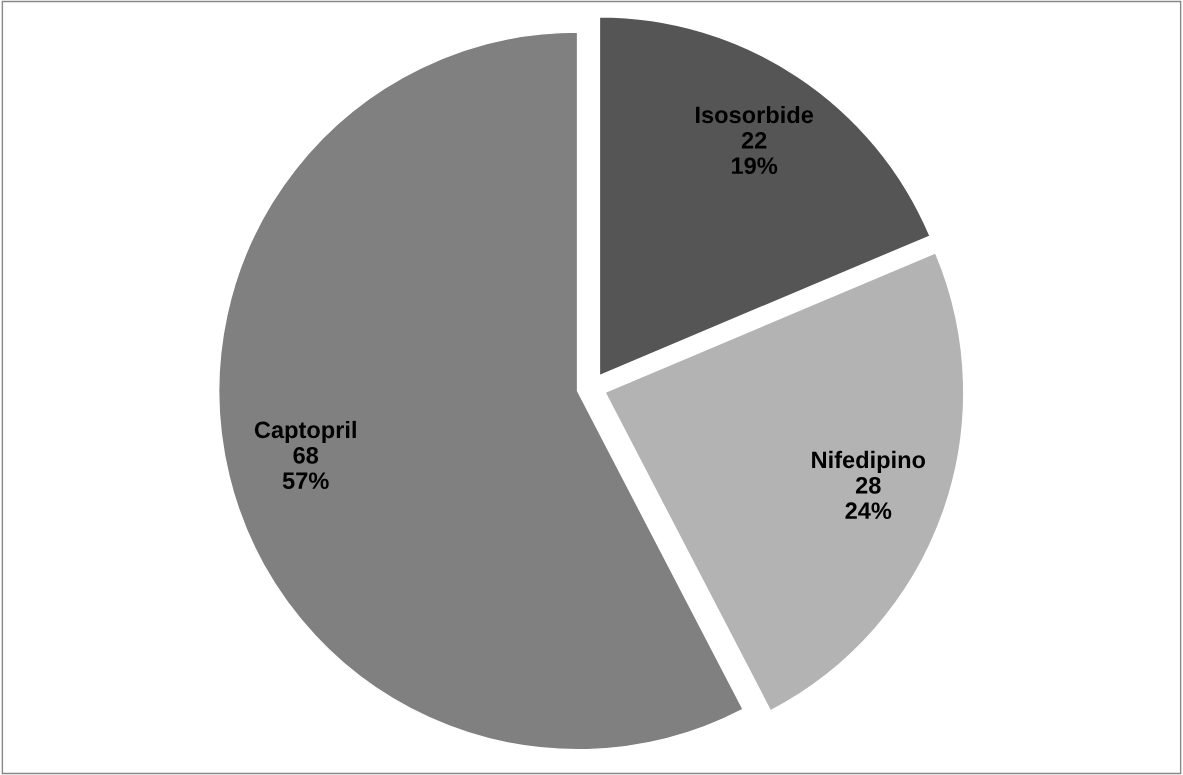 This screenshot has height=775, width=1183. What do you see at coordinates (868, 498) in the screenshot?
I see `data-label: 28 24%` at bounding box center [868, 498].